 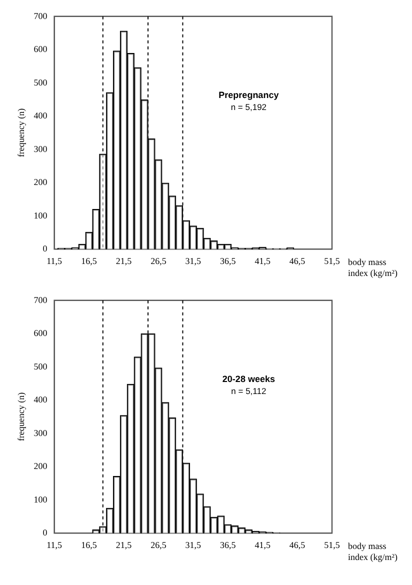 What do you see at coordinates (248, 107) in the screenshot?
I see `annotation: n = 5,192` at bounding box center [248, 107].